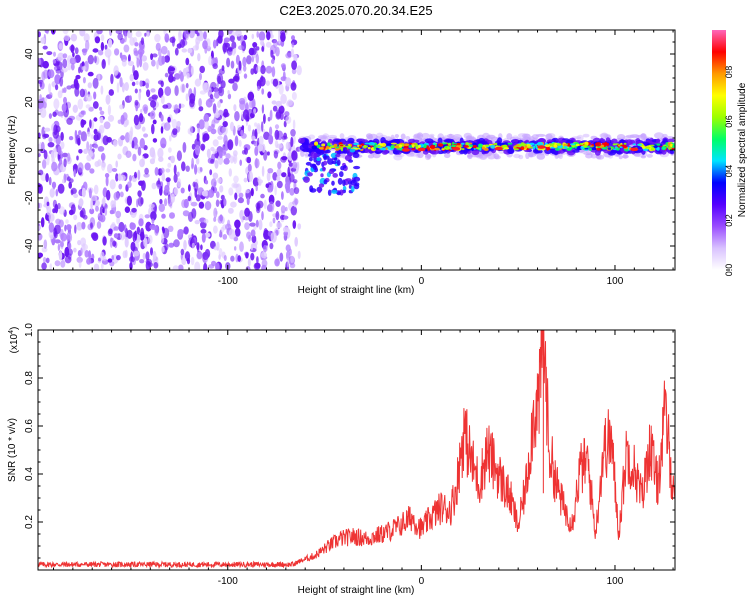 The width and height of the screenshot is (750, 600). Describe the element at coordinates (563, 141) in the screenshot. I see `band-body` at that location.